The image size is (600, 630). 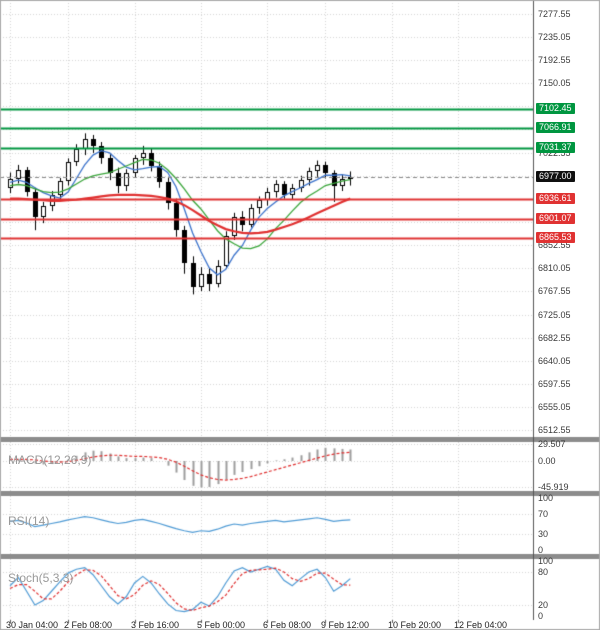 I want to click on price-tick-label: 7150.05, so click(x=554, y=83).